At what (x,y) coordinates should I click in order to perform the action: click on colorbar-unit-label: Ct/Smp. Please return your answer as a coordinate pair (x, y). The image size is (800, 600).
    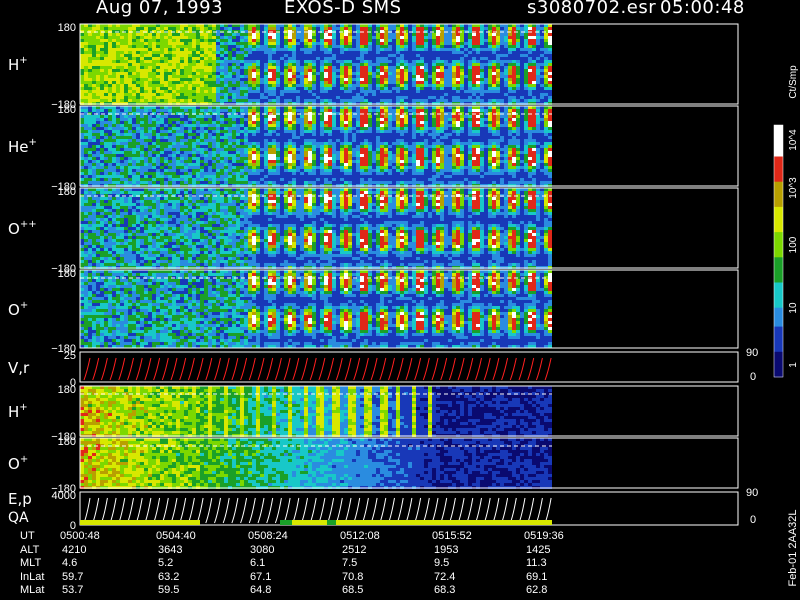
    Looking at the image, I should click on (793, 82).